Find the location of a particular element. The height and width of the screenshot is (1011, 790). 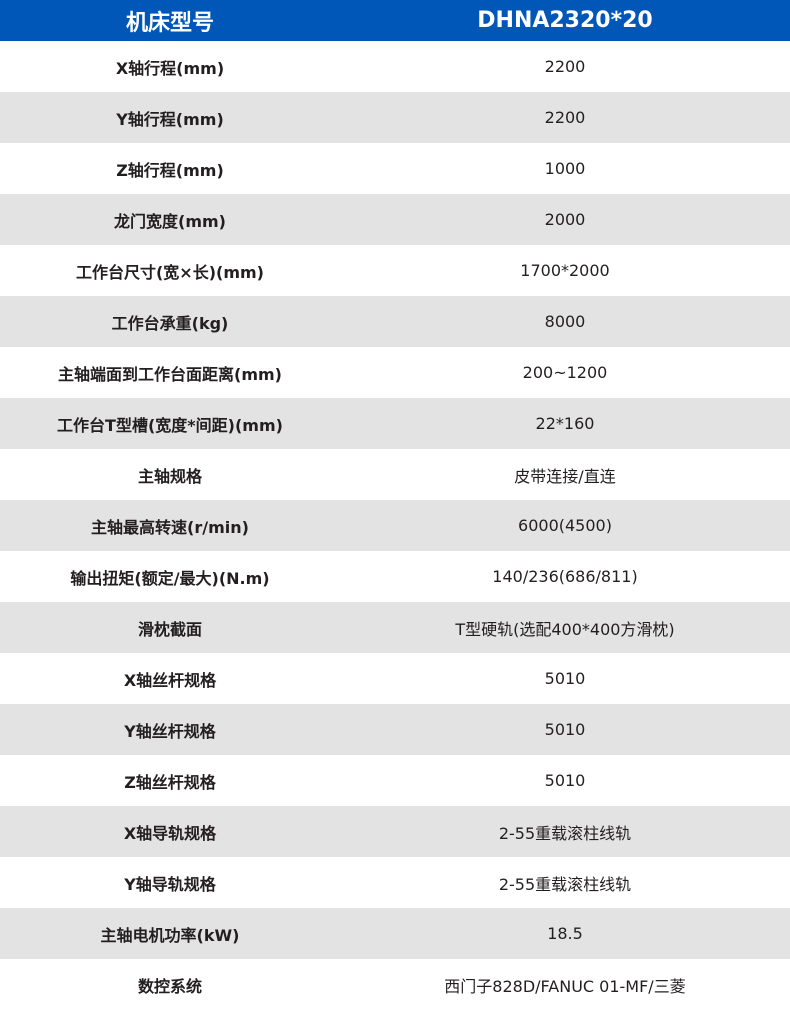

spec-label: 滑枕截面 is located at coordinates (169, 629).